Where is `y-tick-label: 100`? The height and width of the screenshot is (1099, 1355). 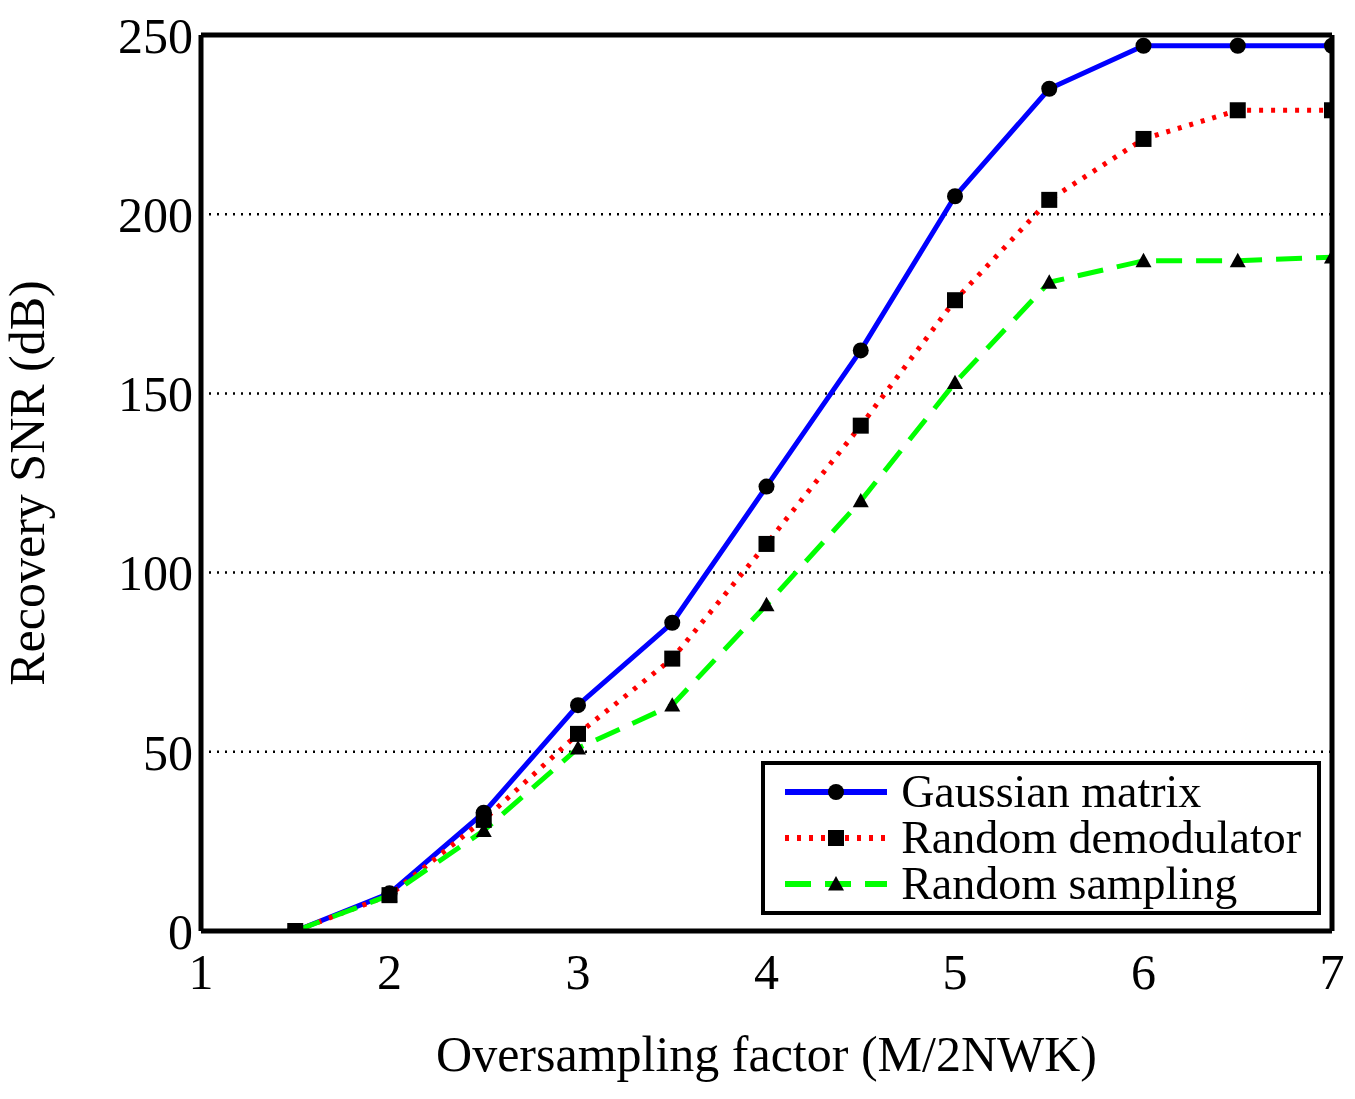
y-tick-label: 100 is located at coordinates (155, 573).